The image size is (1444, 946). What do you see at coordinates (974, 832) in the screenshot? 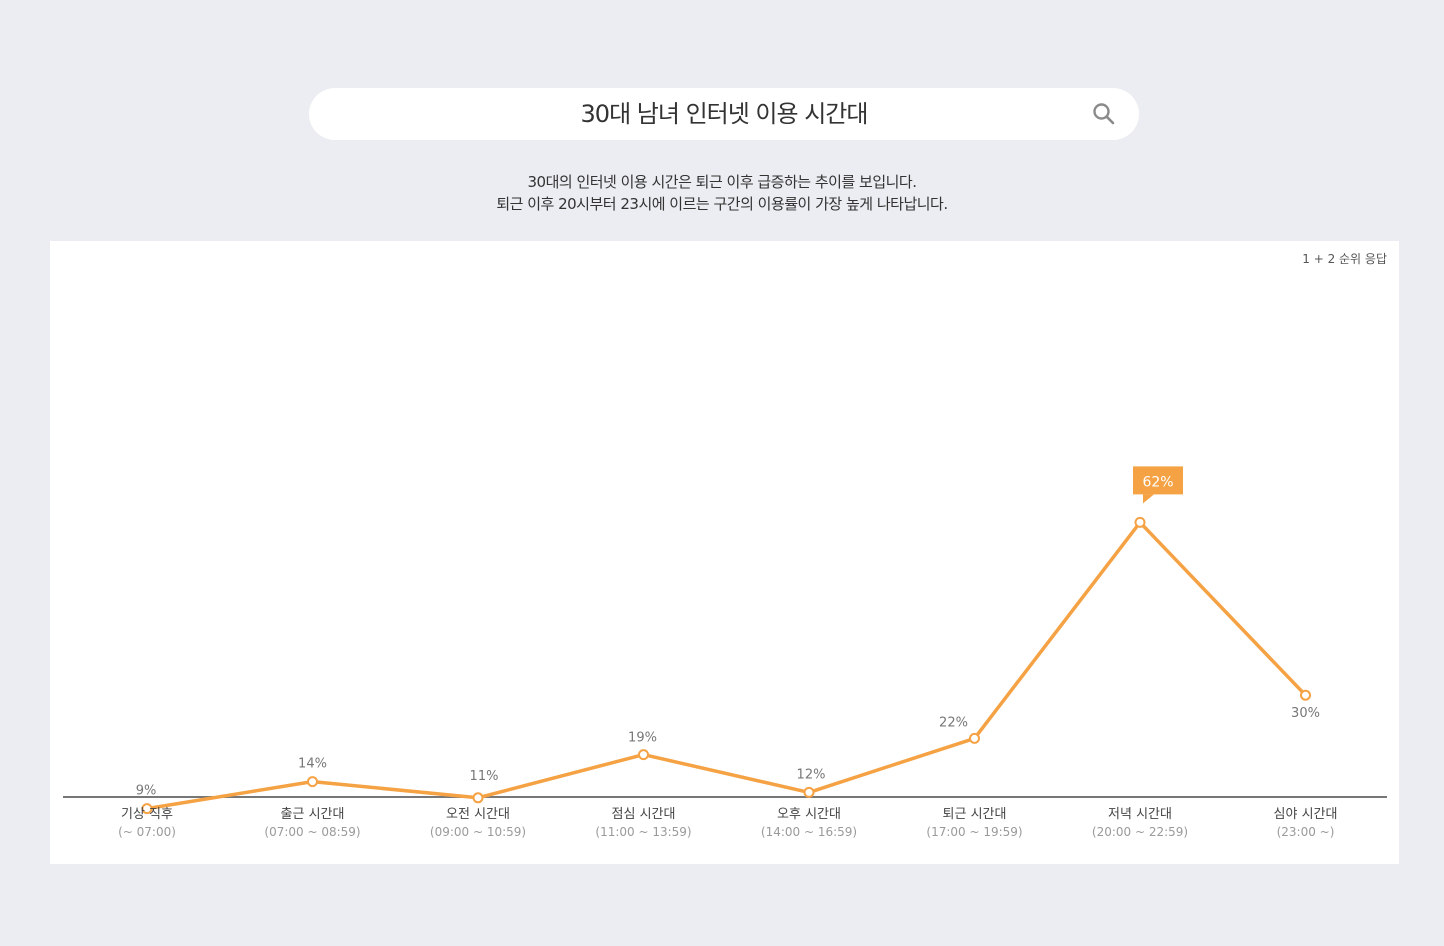
I see `x-tick-sublabel: (17:00 ~ 19:59)` at bounding box center [974, 832].